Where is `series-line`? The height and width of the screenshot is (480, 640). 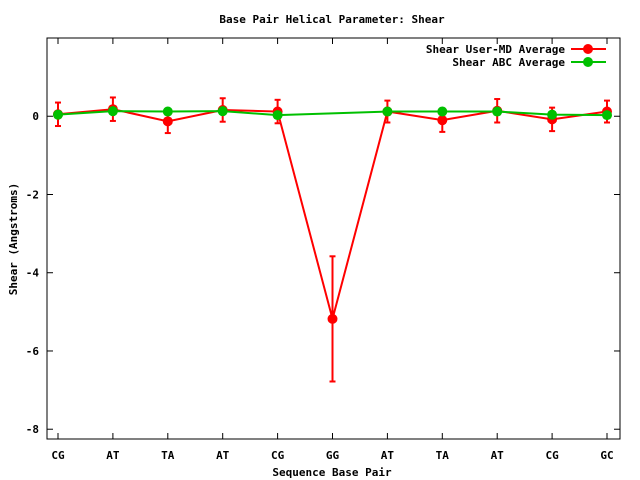
series-line is located at coordinates (332, 113).